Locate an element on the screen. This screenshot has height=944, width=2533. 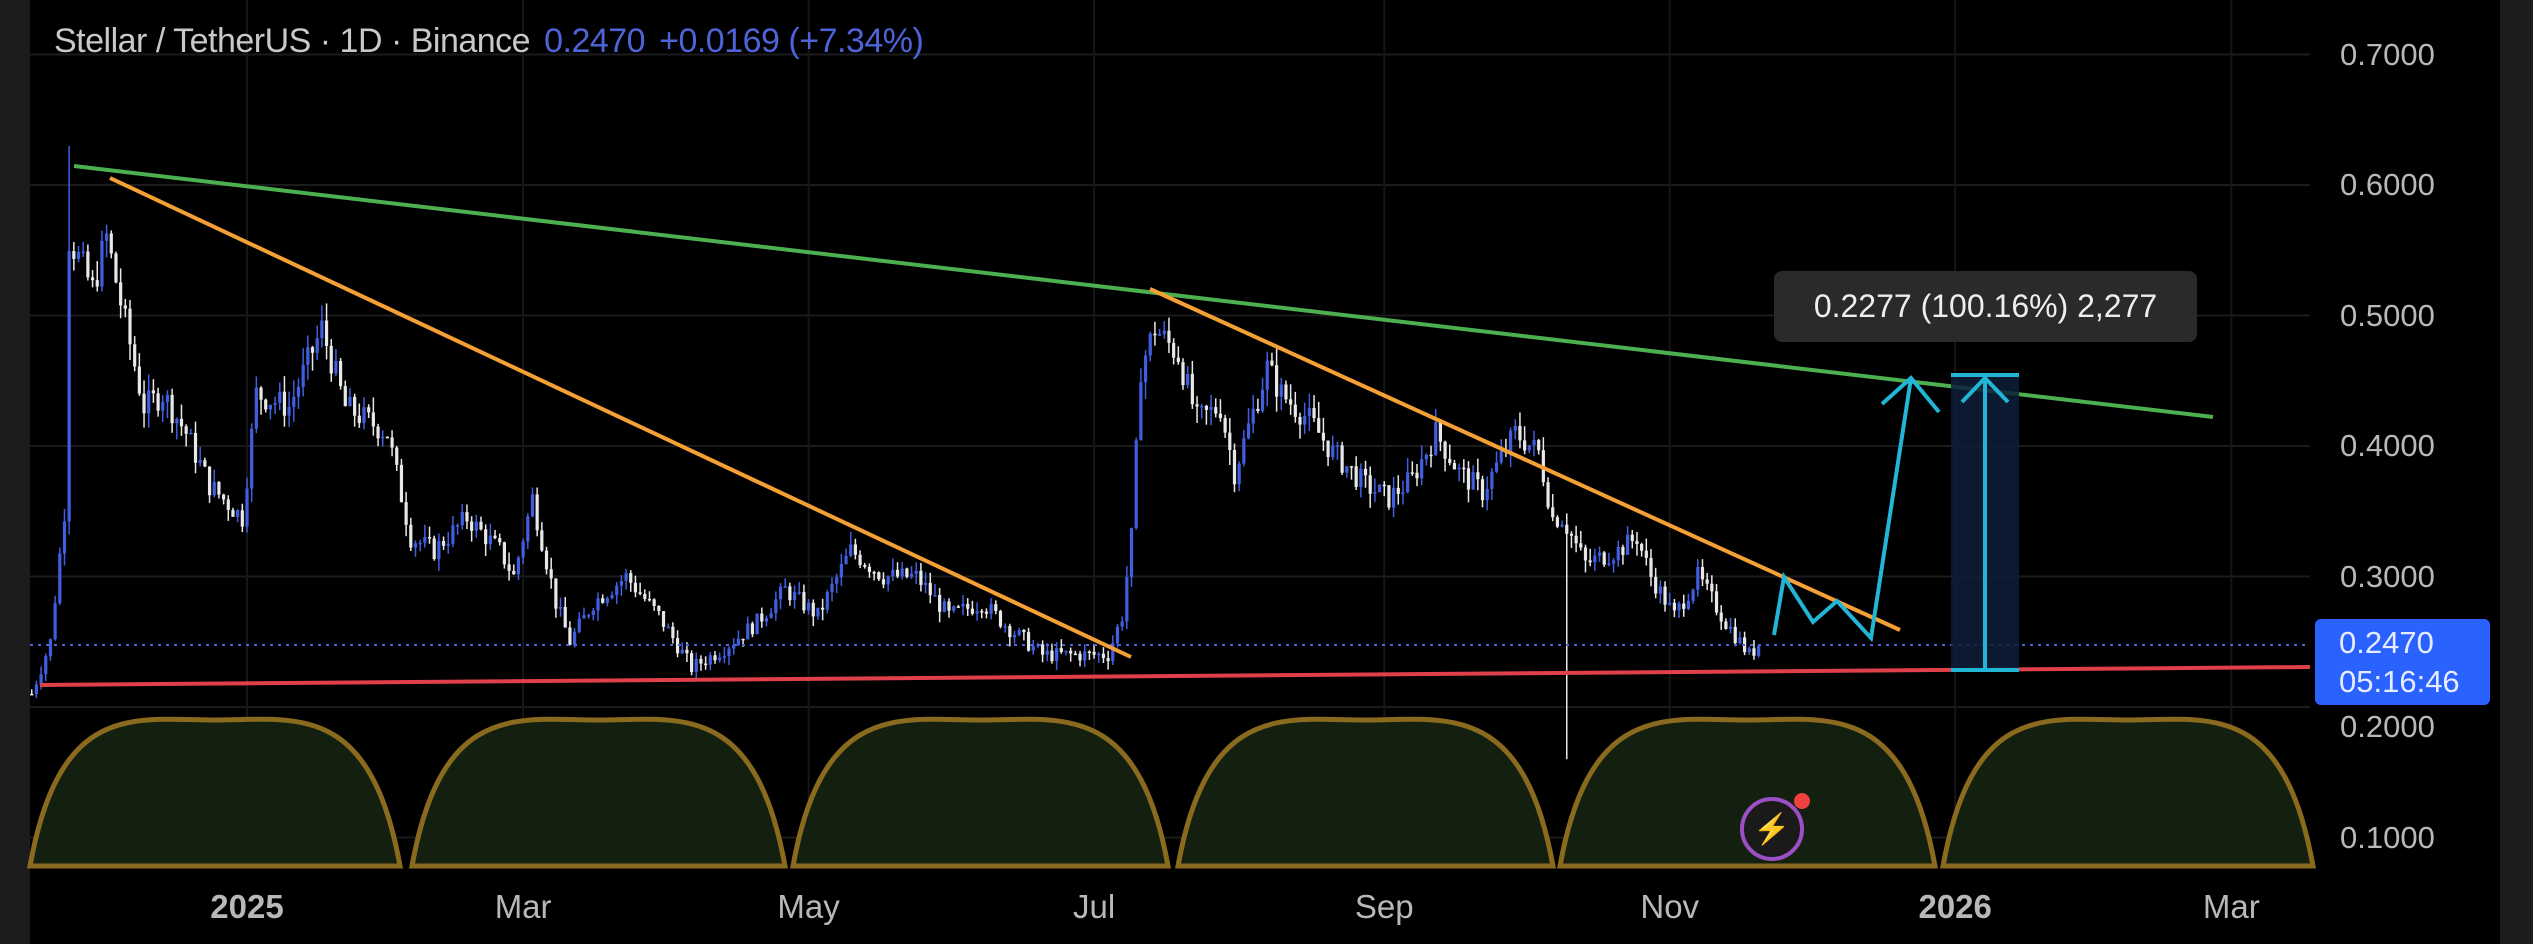
price-change: +0.0169 (+7.34%) is located at coordinates (791, 41).